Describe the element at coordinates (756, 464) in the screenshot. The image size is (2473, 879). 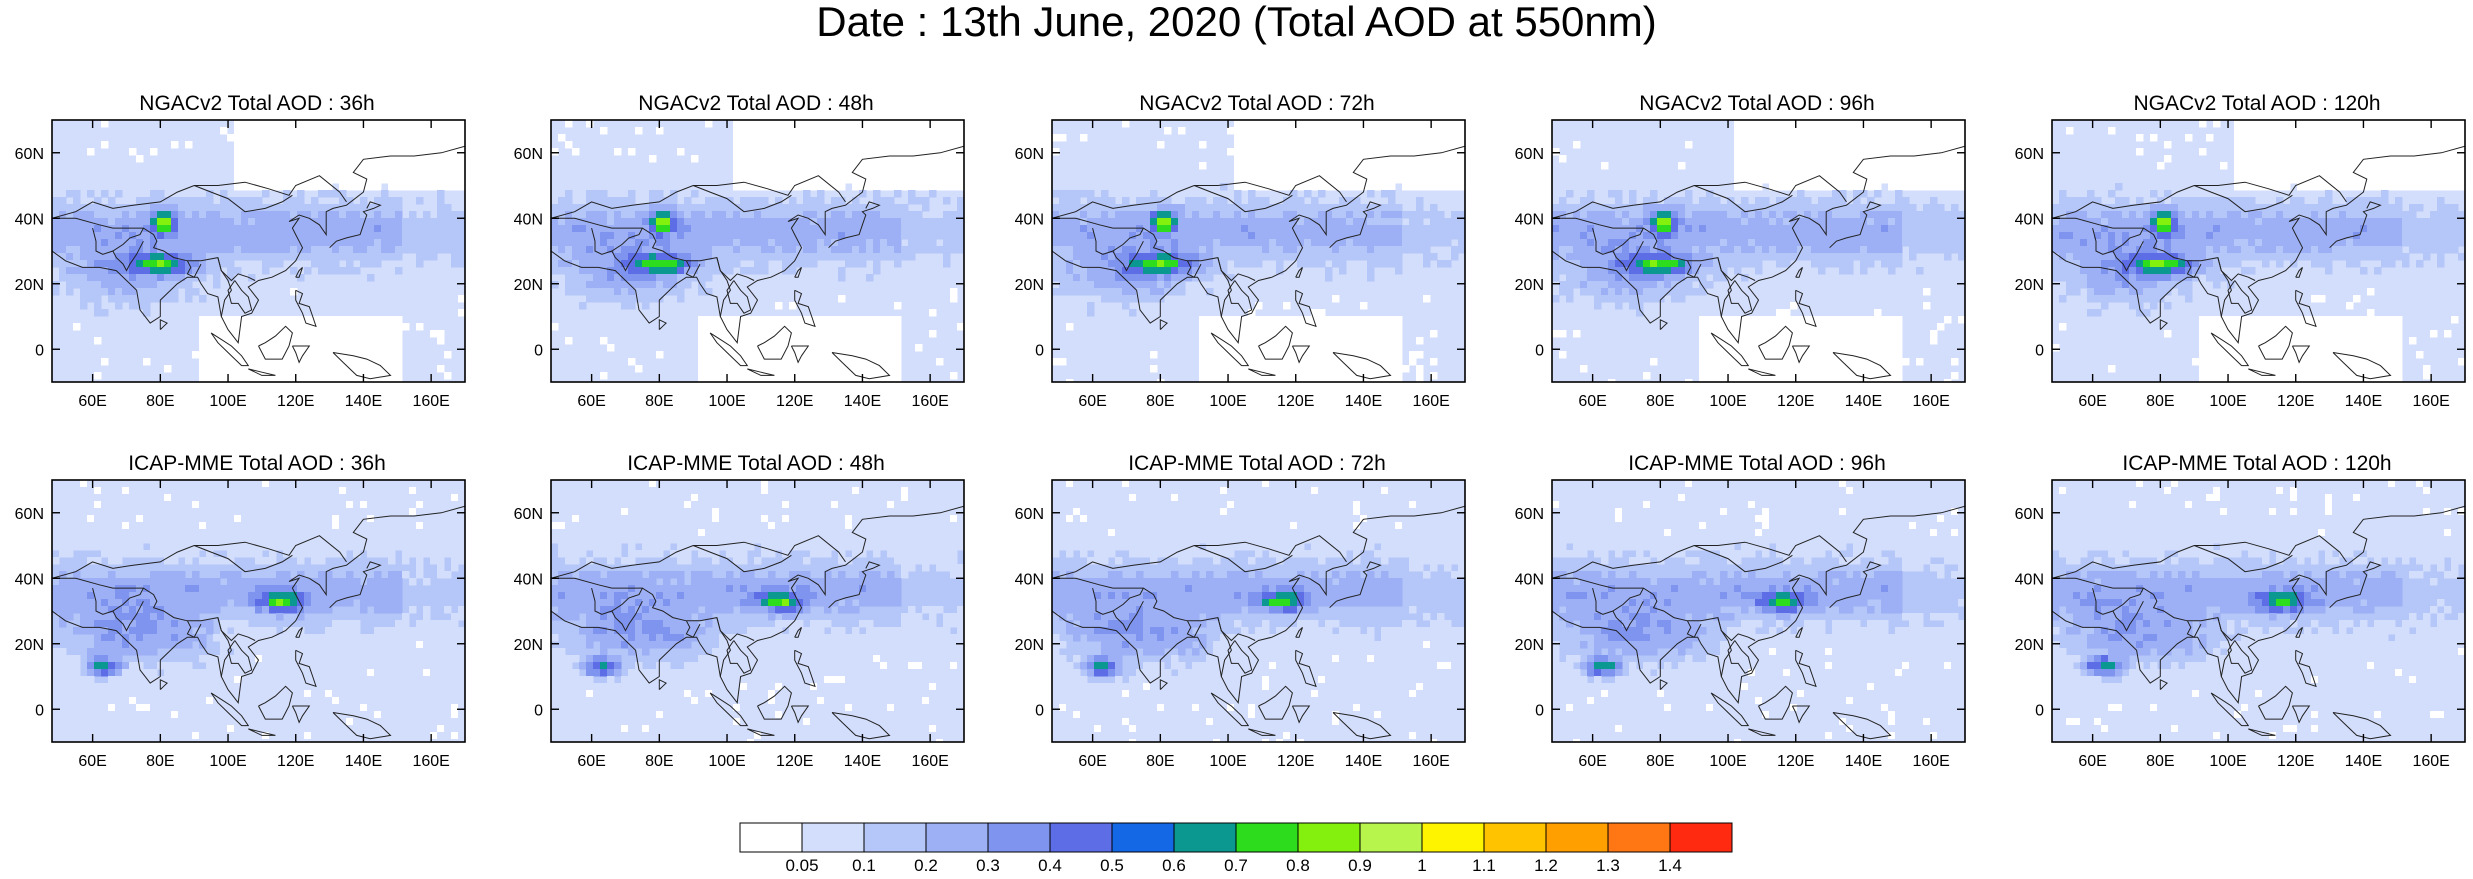
I see `panel-title: ICAP-MME Total AOD : 48h` at that location.